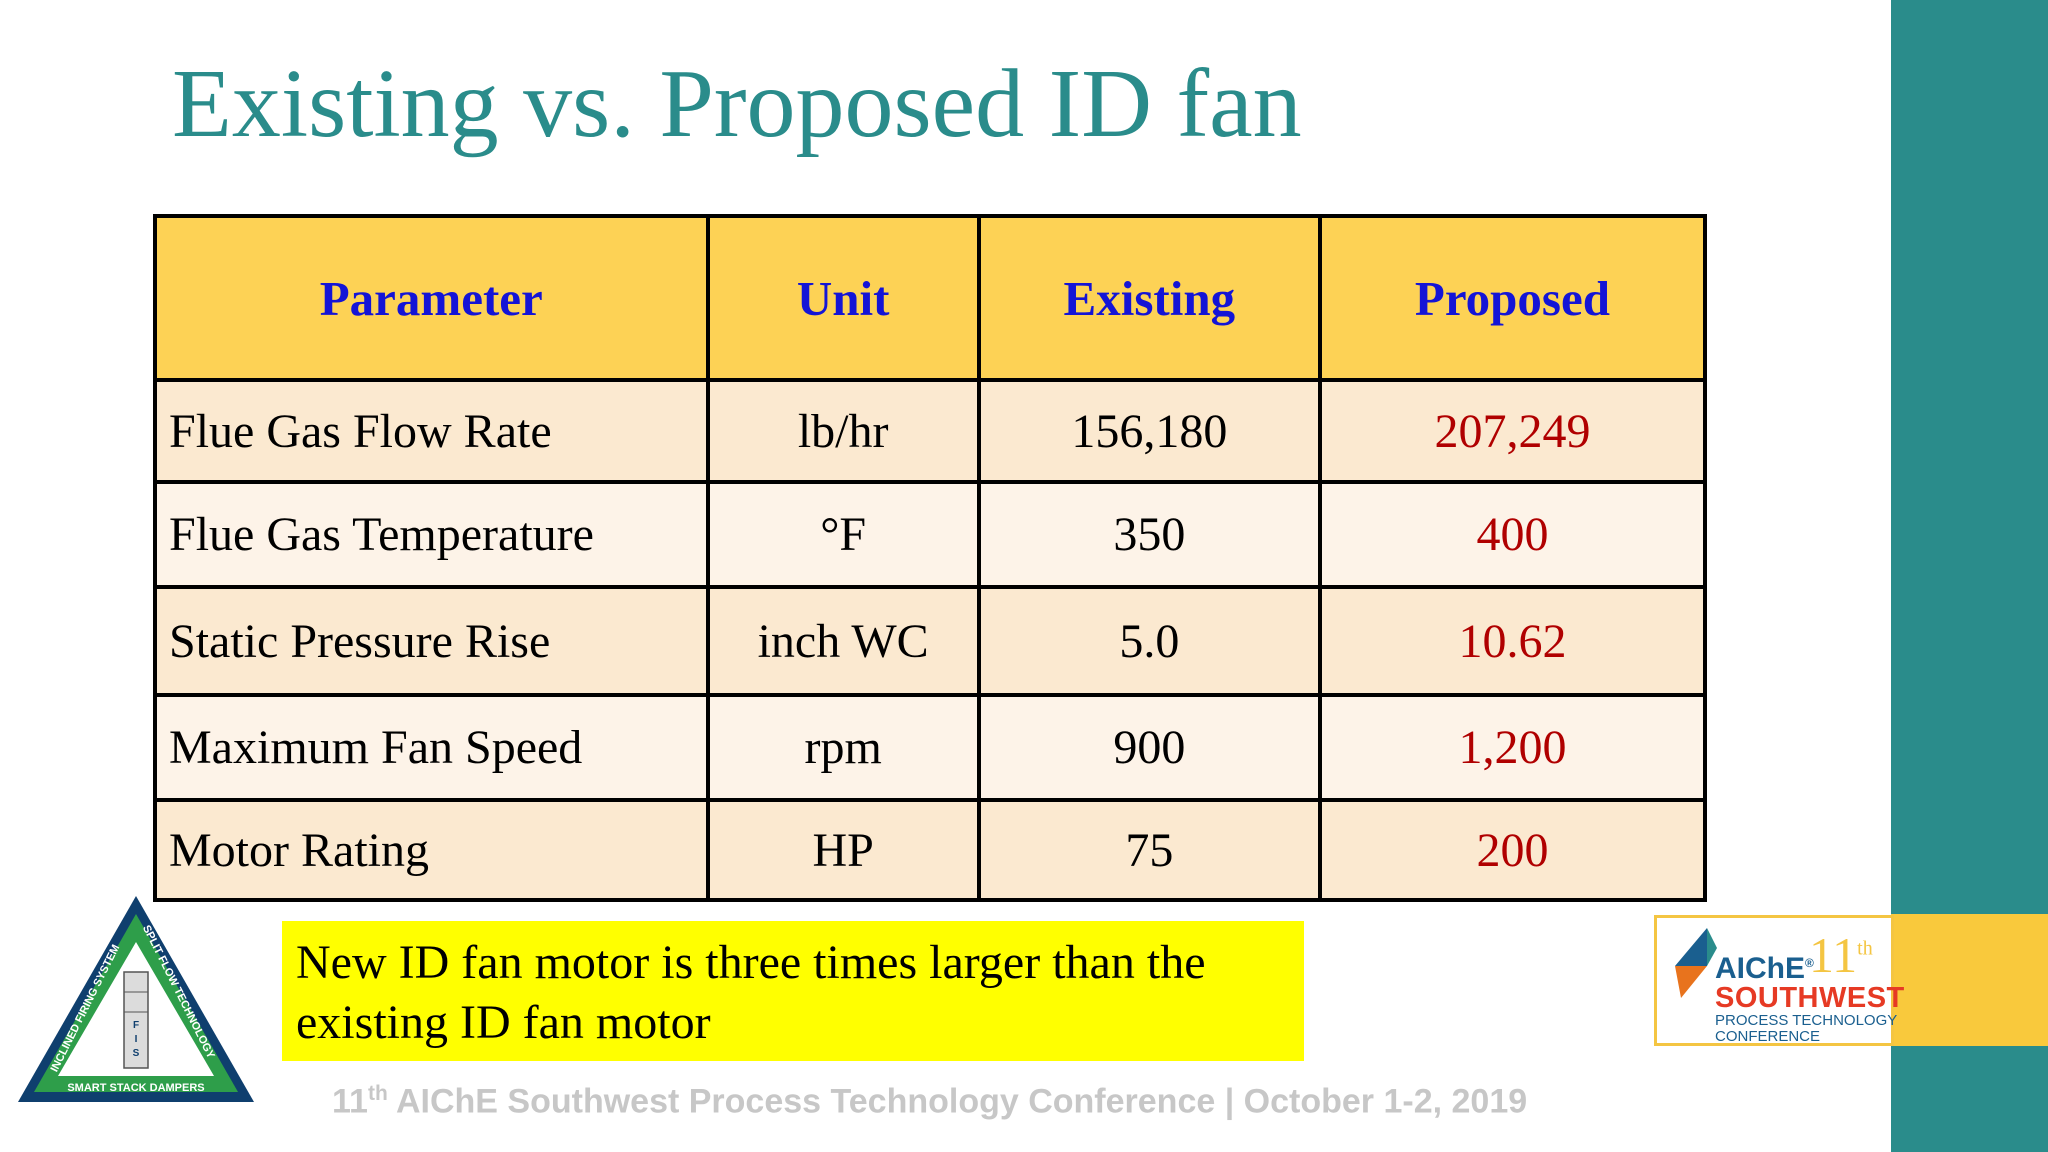  Describe the element at coordinates (1768, 1036) in the screenshot. I see `aiche-subtitle-2: CONFERENCE` at that location.